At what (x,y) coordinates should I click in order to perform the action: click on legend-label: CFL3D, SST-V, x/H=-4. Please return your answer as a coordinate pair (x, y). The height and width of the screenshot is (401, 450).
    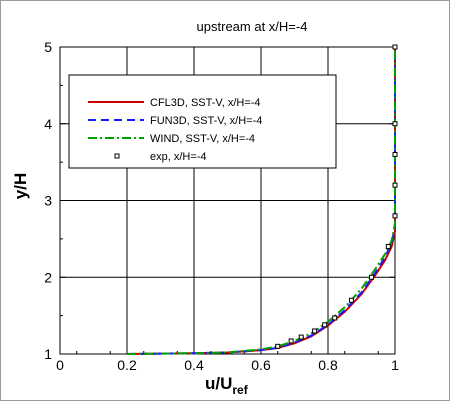
    Looking at the image, I should click on (205, 103).